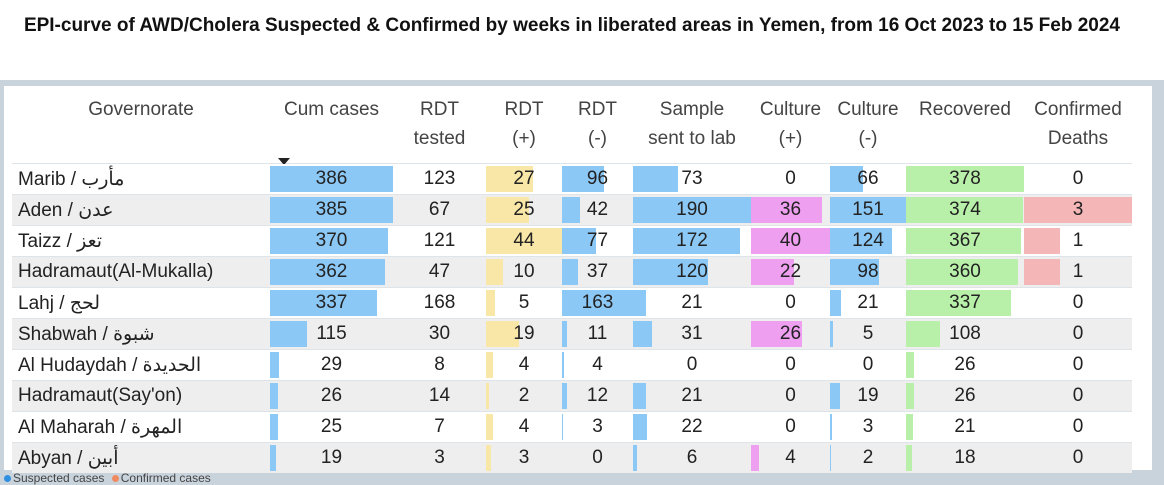 The height and width of the screenshot is (485, 1164). I want to click on cell-value: 337, so click(965, 302).